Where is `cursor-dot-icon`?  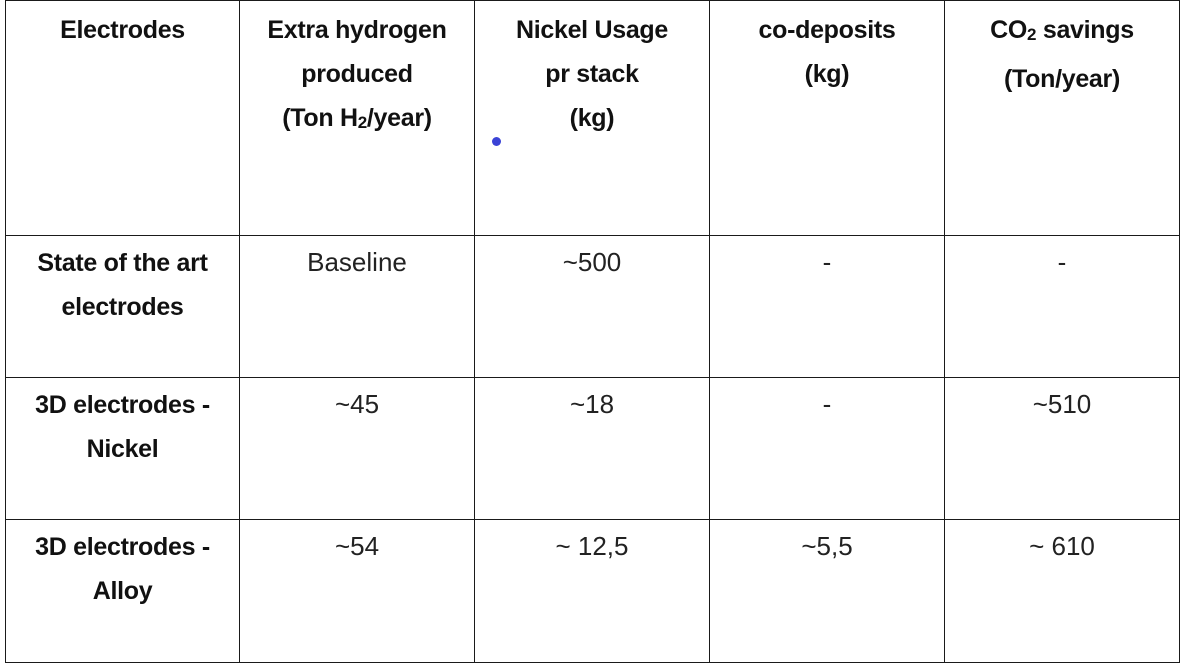
cursor-dot-icon is located at coordinates (496, 141).